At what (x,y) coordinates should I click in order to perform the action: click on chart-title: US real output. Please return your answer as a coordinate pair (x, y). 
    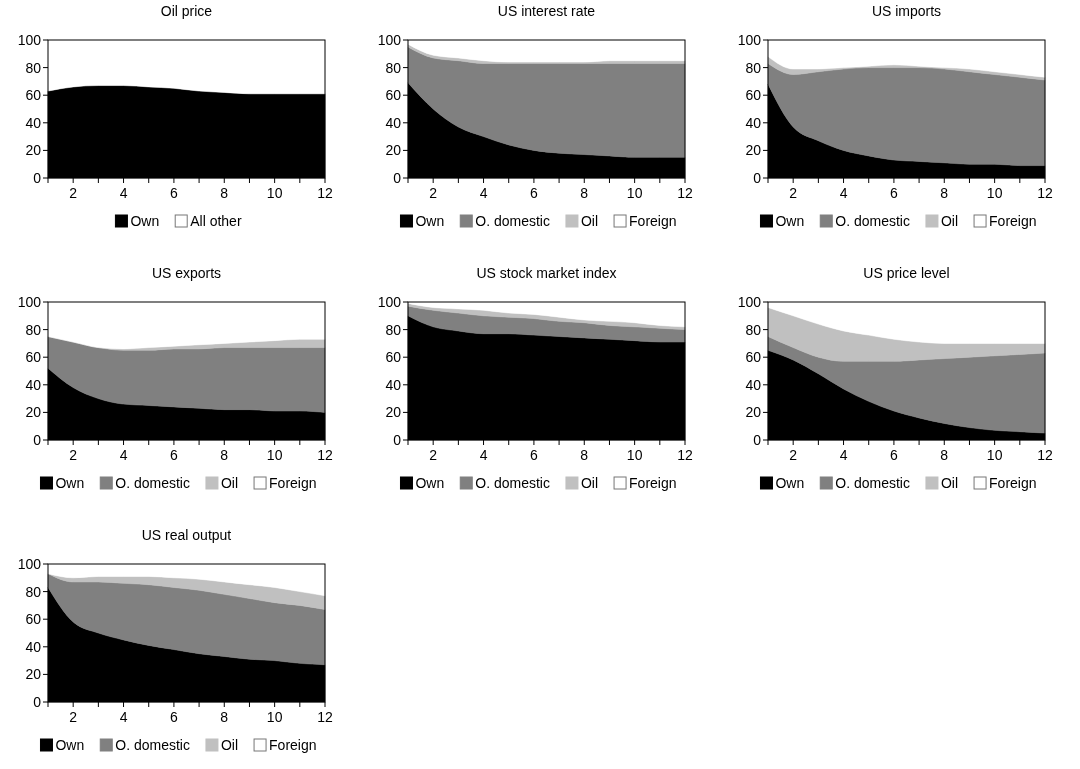
    Looking at the image, I should click on (186, 535).